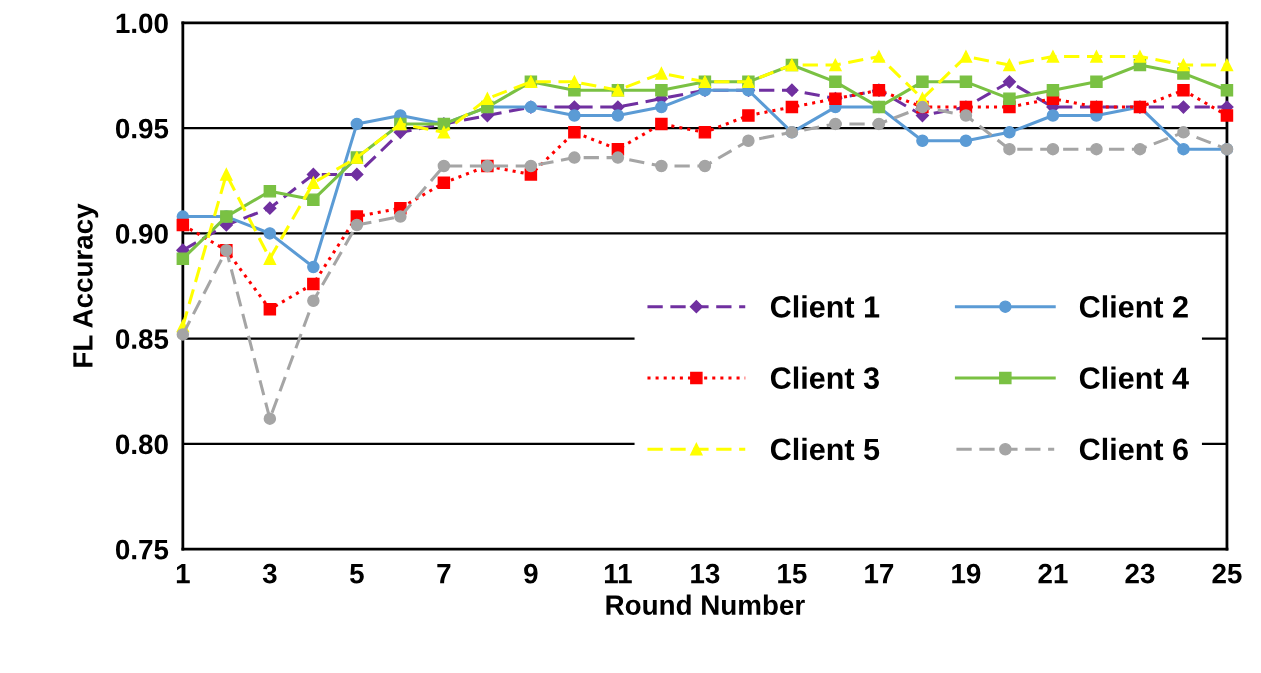  What do you see at coordinates (1053, 573) in the screenshot?
I see `x-tick-label: 21` at bounding box center [1053, 573].